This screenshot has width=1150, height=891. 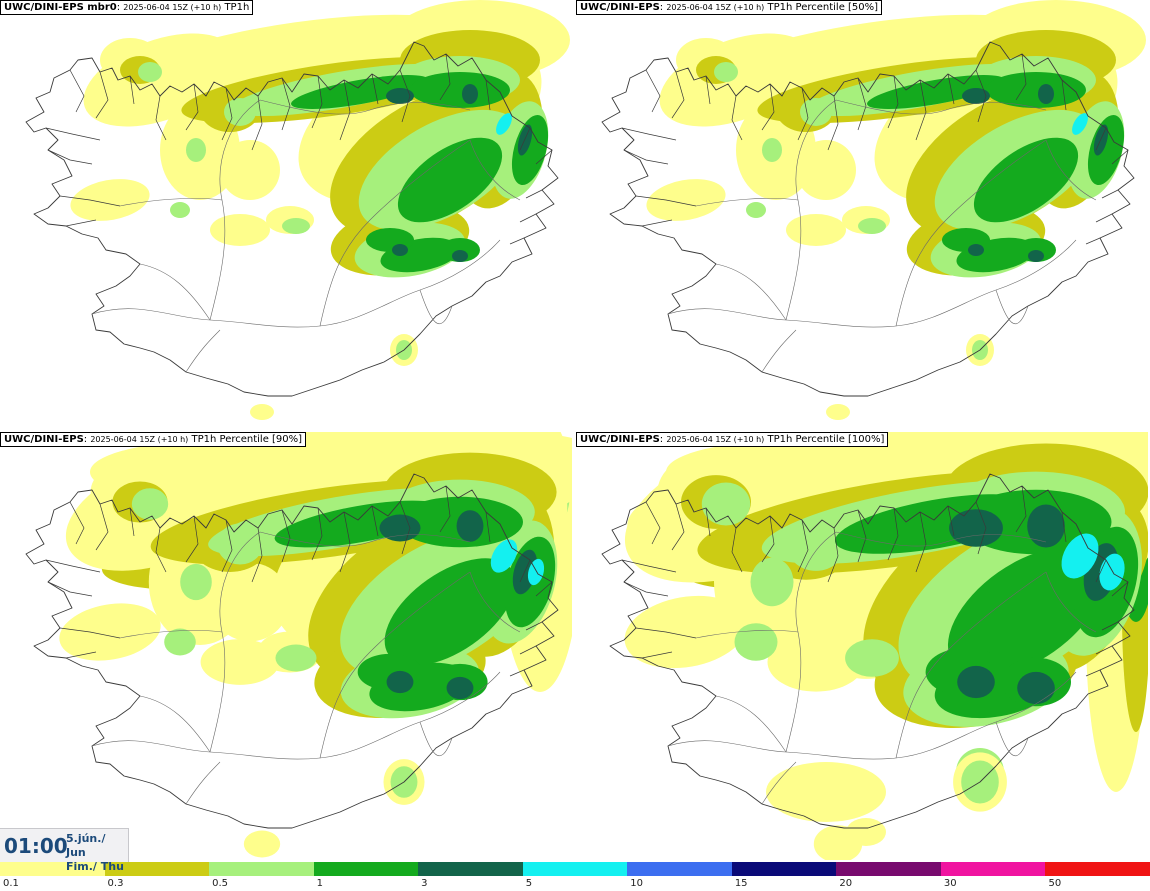 I want to click on valid-time-box: 01:00 5.jún./ Jun Fim./ Thu, so click(x=64, y=850).